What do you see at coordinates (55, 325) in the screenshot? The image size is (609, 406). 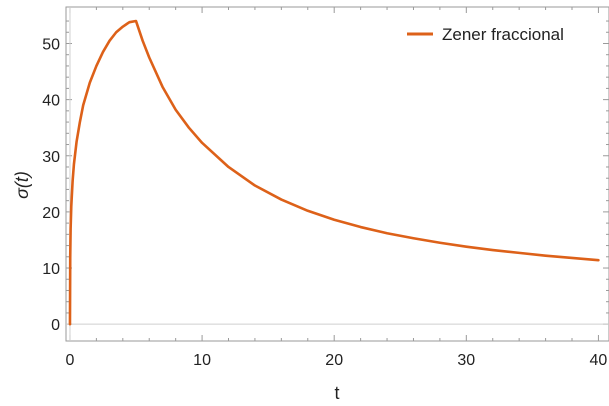 I see `y-tick-label: 0` at bounding box center [55, 325].